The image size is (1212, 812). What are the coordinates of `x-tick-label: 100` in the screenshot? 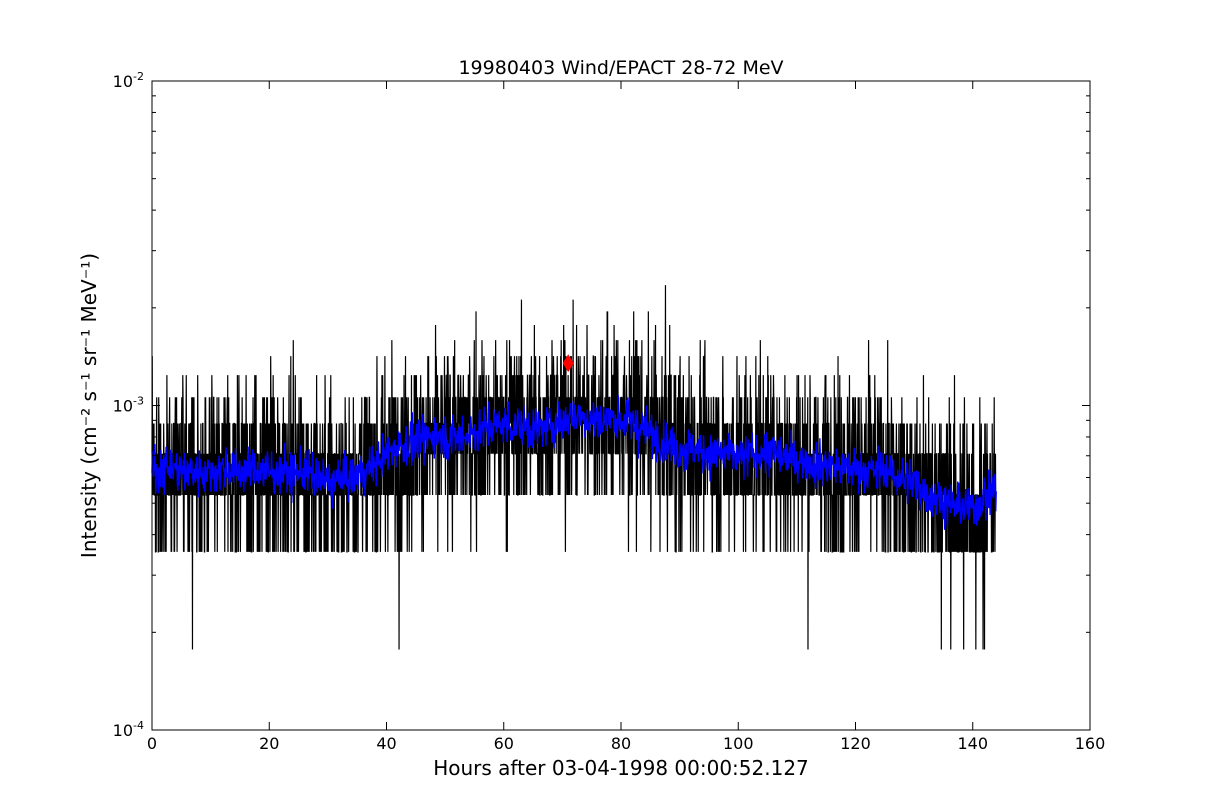 It's located at (738, 743).